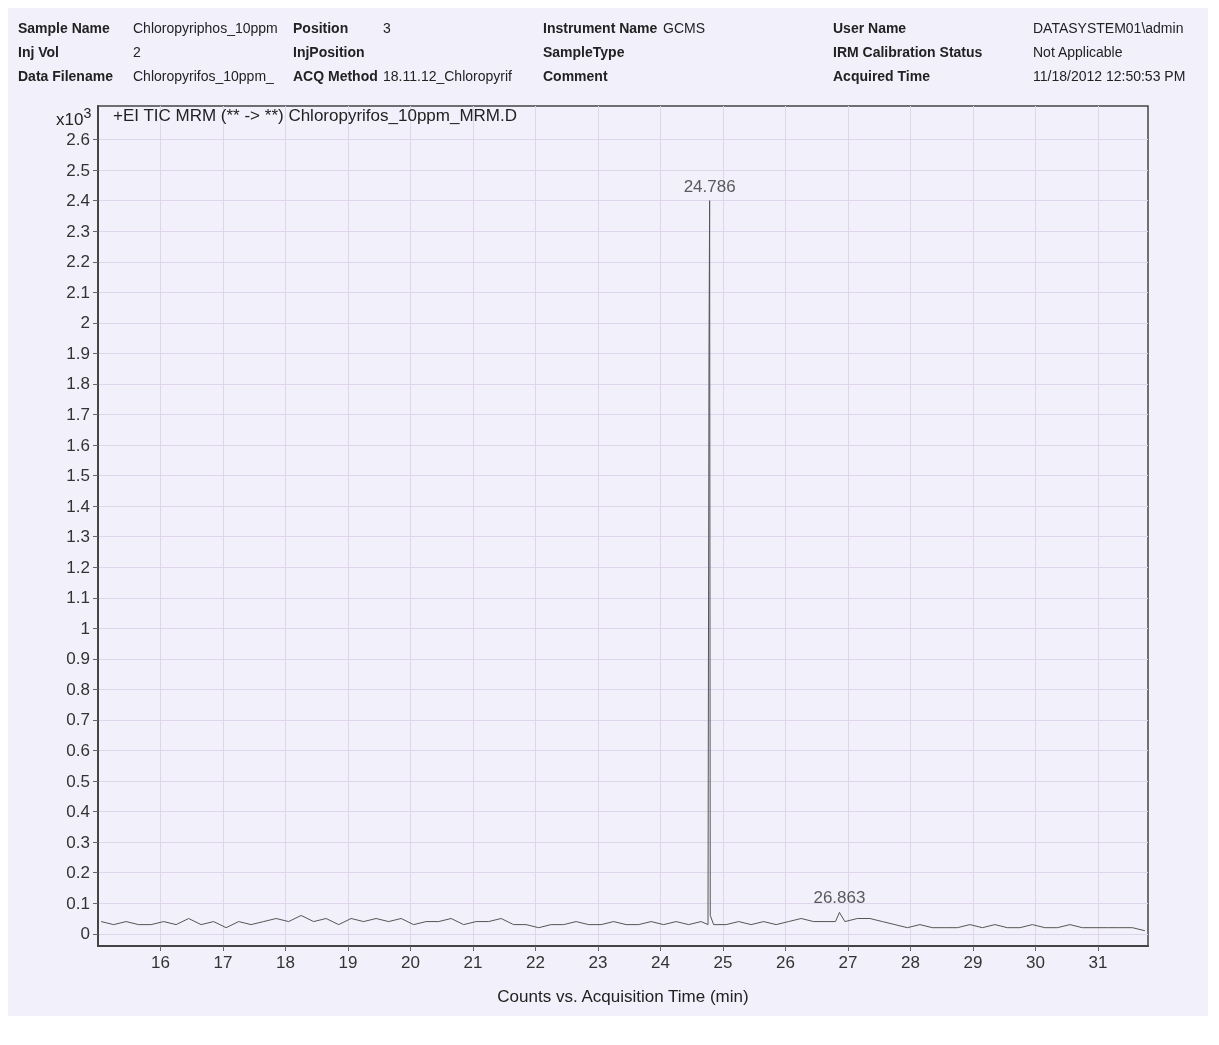 The width and height of the screenshot is (1219, 1045). Describe the element at coordinates (78, 873) in the screenshot. I see `y-tick-label: 0.2` at that location.